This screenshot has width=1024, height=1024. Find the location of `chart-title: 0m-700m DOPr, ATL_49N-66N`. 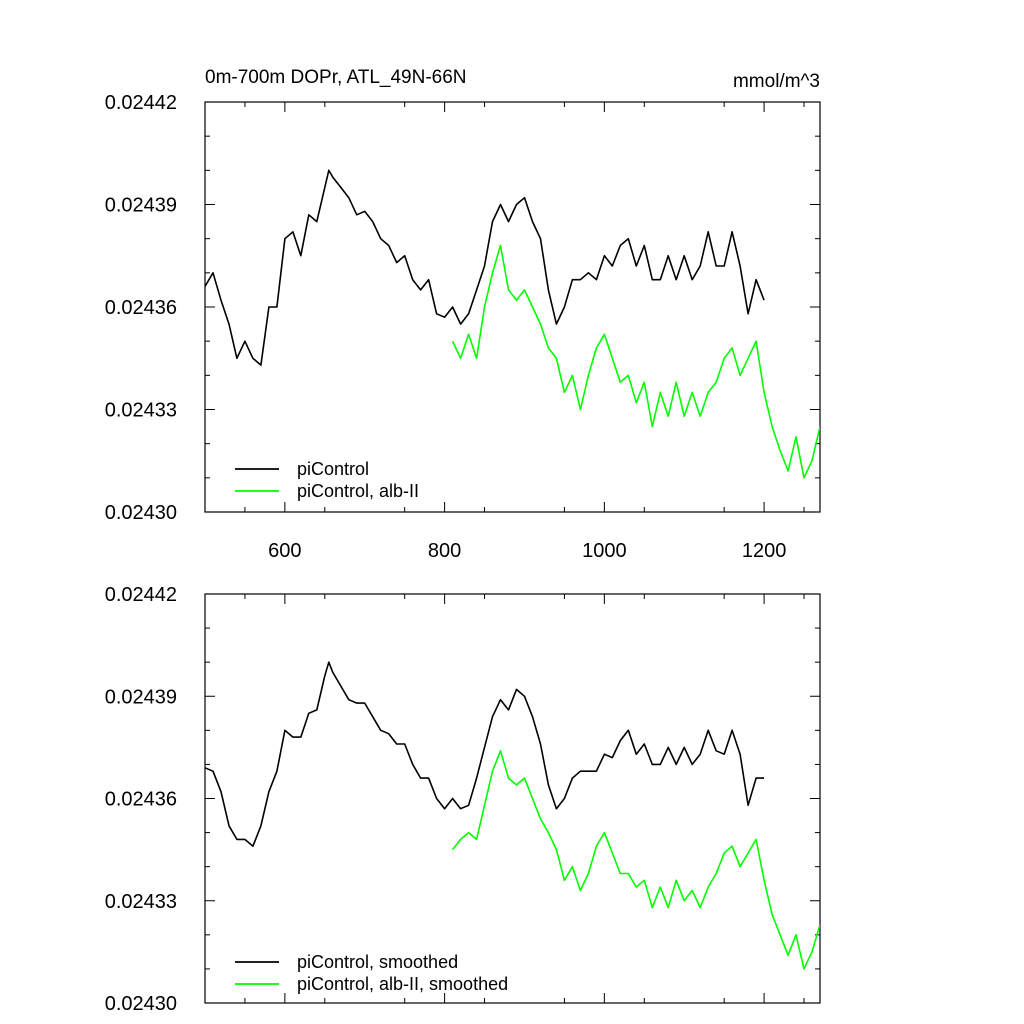

chart-title: 0m-700m DOPr, ATL_49N-66N is located at coordinates (336, 77).